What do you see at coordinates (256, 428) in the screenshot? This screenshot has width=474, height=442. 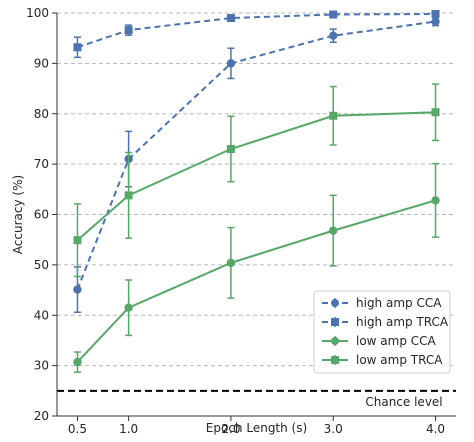 I see `x-axis-label: Epoch Length (s)` at bounding box center [256, 428].